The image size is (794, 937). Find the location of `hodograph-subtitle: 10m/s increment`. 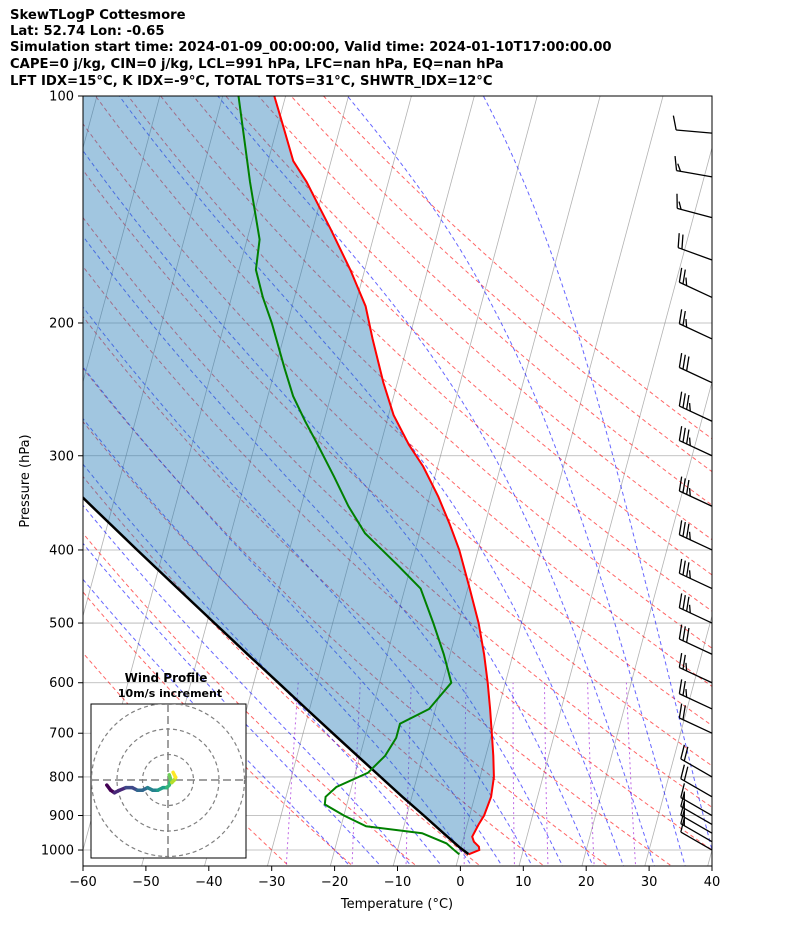

hodograph-subtitle: 10m/s increment is located at coordinates (170, 693).